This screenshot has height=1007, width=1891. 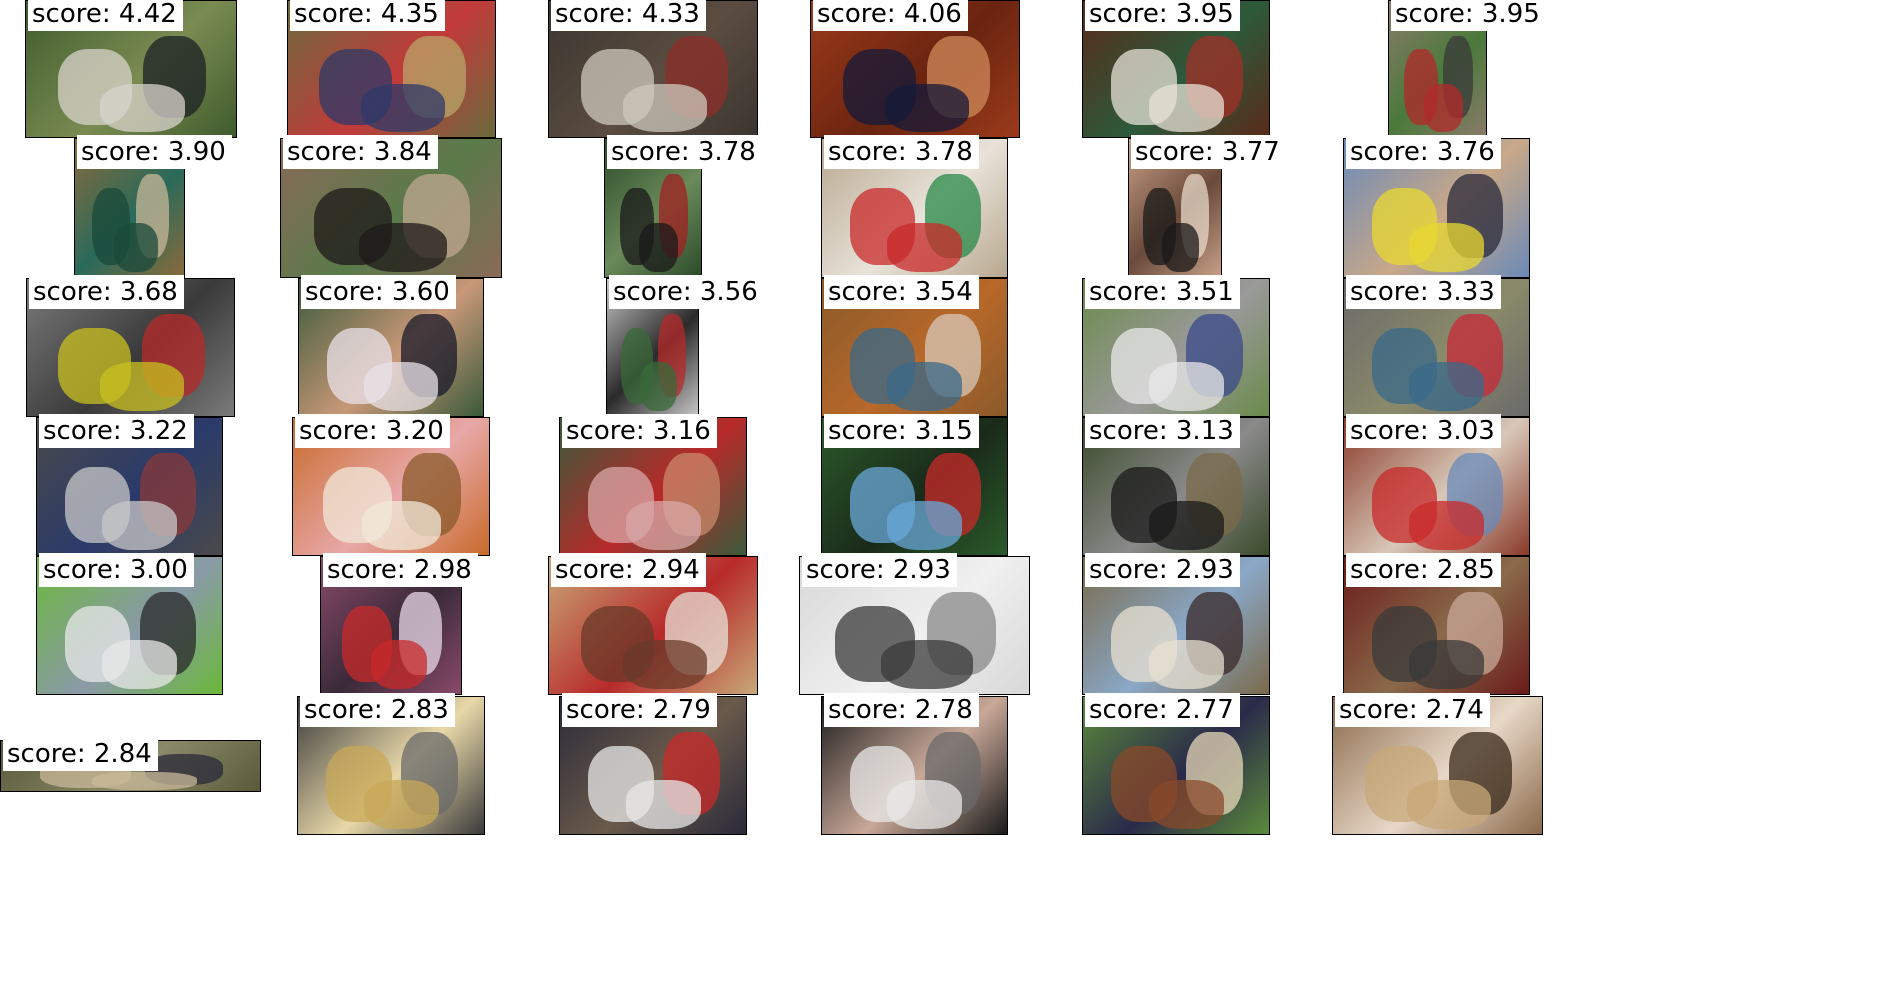 I want to click on photo, so click(x=914, y=625).